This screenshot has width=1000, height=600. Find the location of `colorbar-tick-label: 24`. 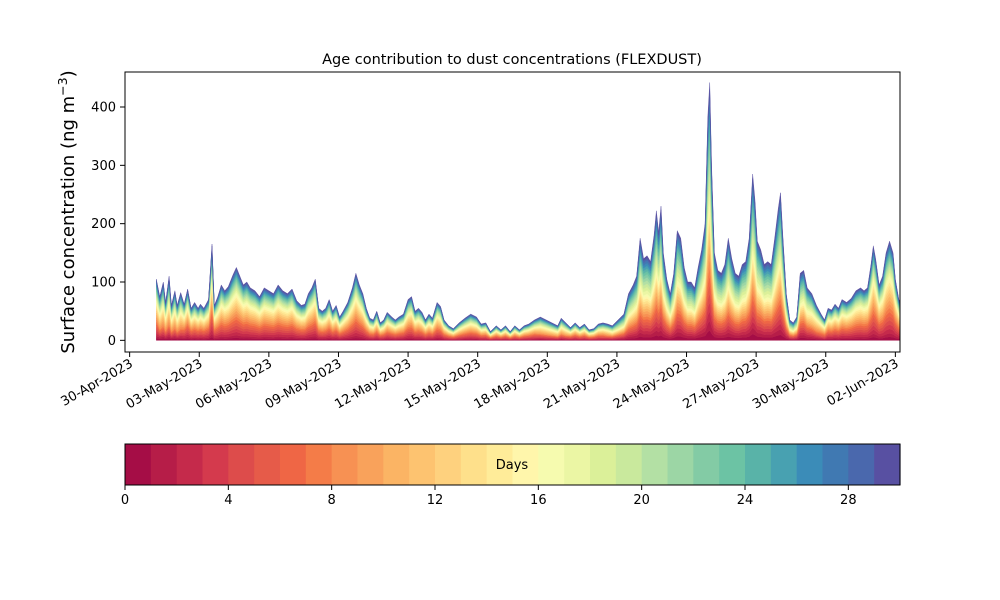

colorbar-tick-label: 24 is located at coordinates (745, 500).